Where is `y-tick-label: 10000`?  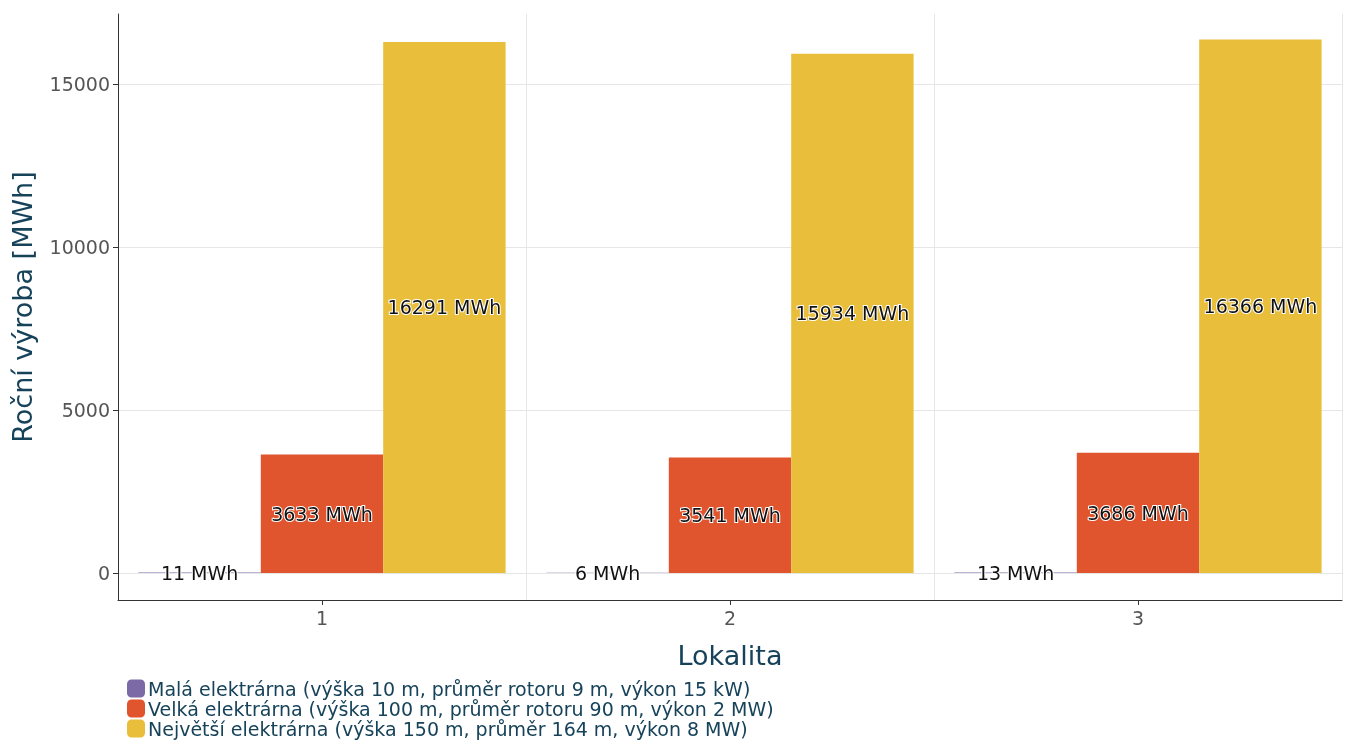 y-tick-label: 10000 is located at coordinates (79, 247).